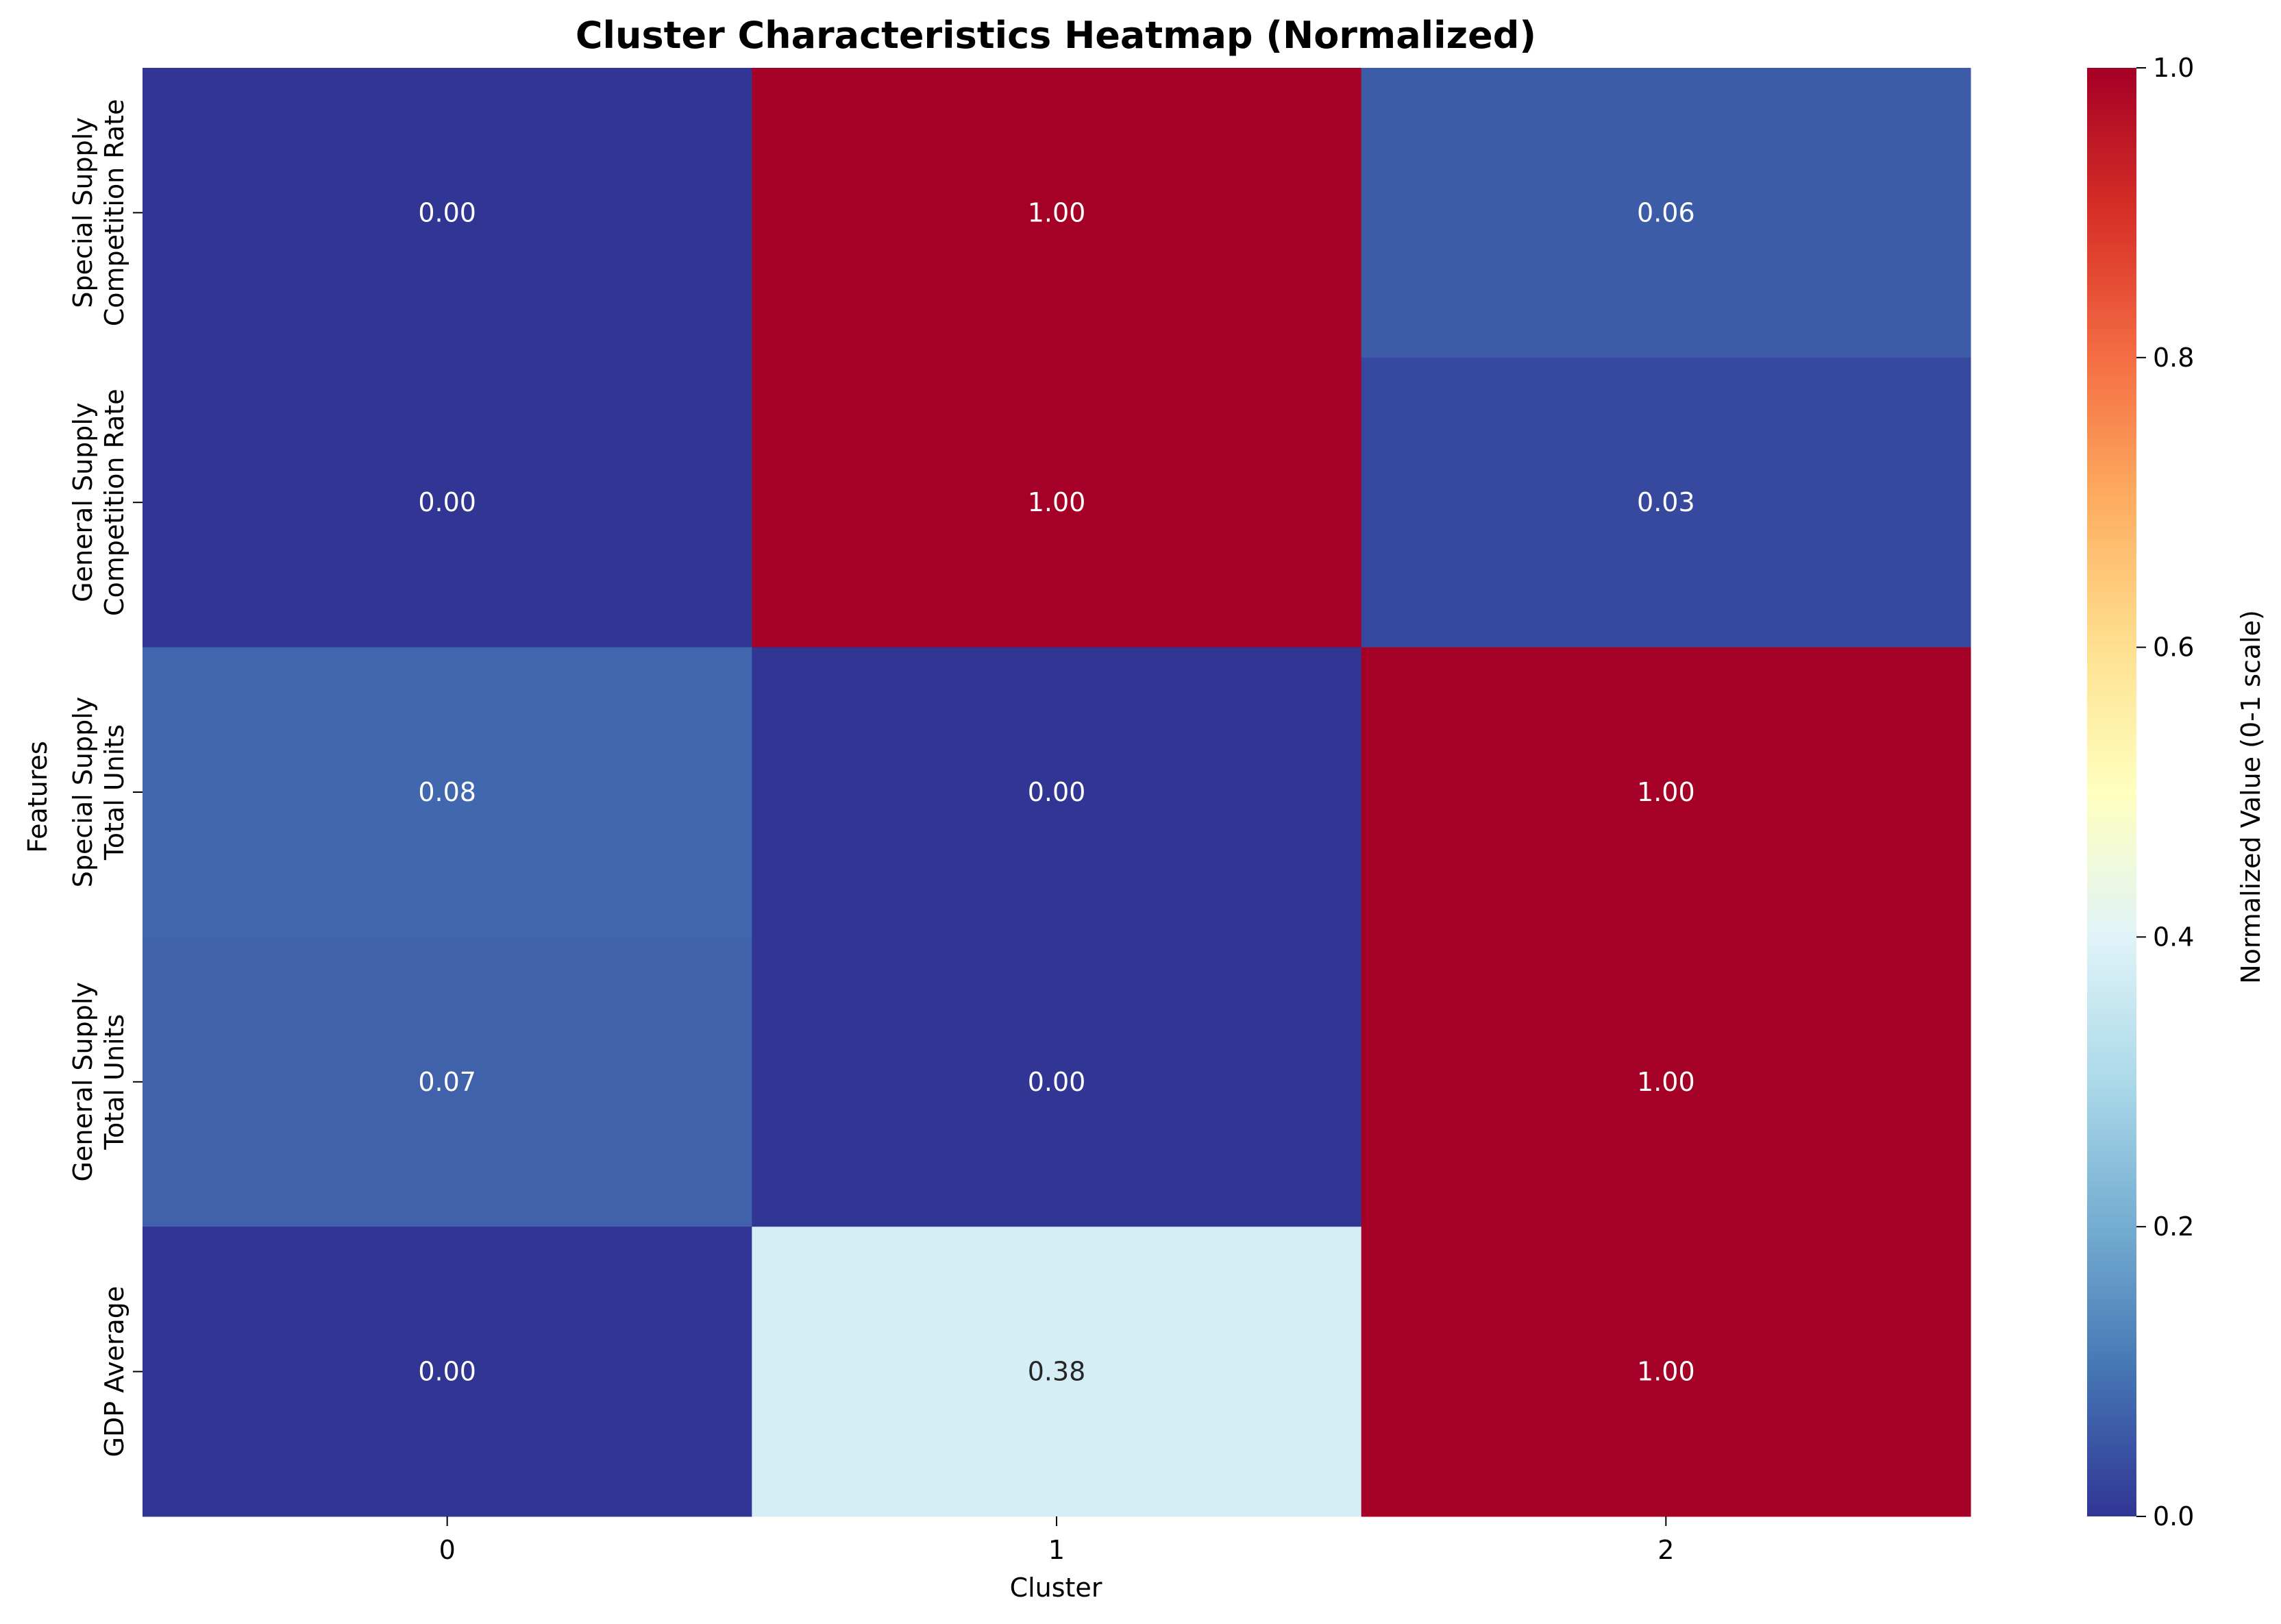 The width and height of the screenshot is (2281, 1624). What do you see at coordinates (1056, 1550) in the screenshot?
I see `x-tick-label: 1` at bounding box center [1056, 1550].